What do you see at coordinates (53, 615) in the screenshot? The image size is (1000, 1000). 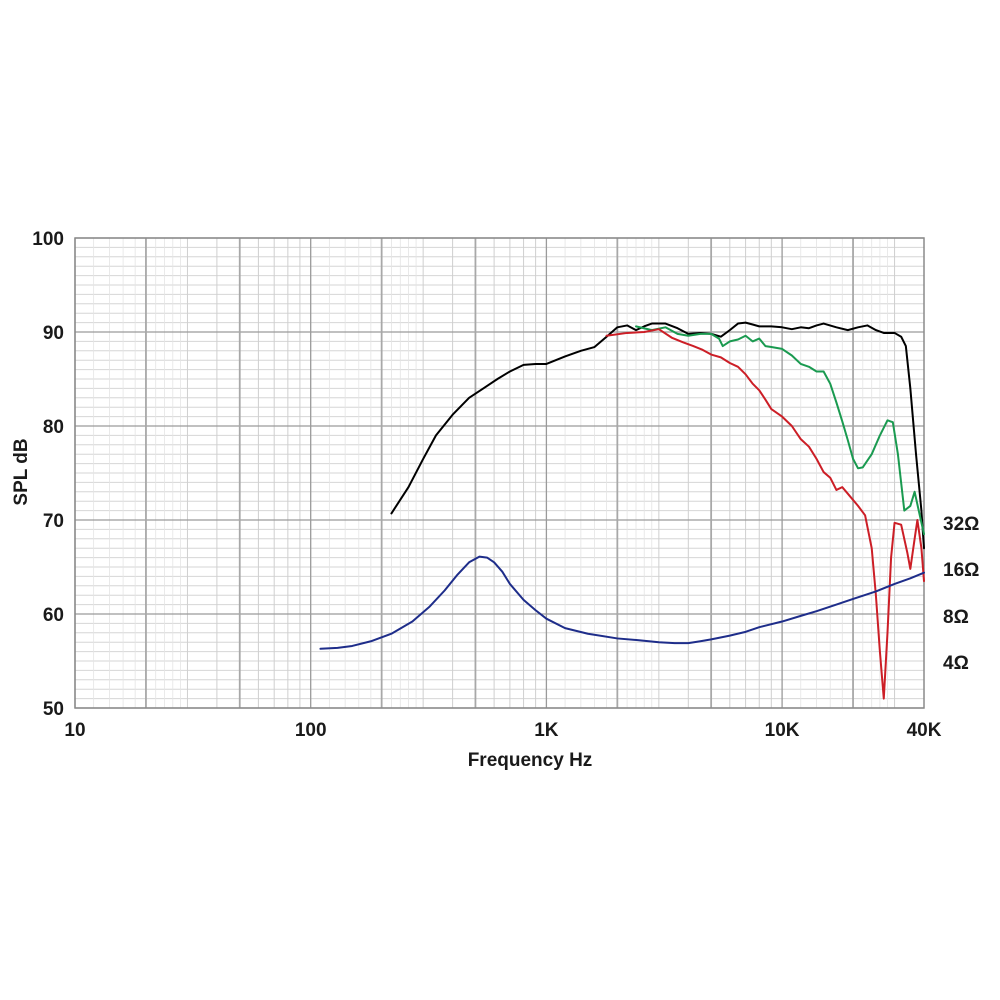 I see `y-tick-label: 60` at bounding box center [53, 615].